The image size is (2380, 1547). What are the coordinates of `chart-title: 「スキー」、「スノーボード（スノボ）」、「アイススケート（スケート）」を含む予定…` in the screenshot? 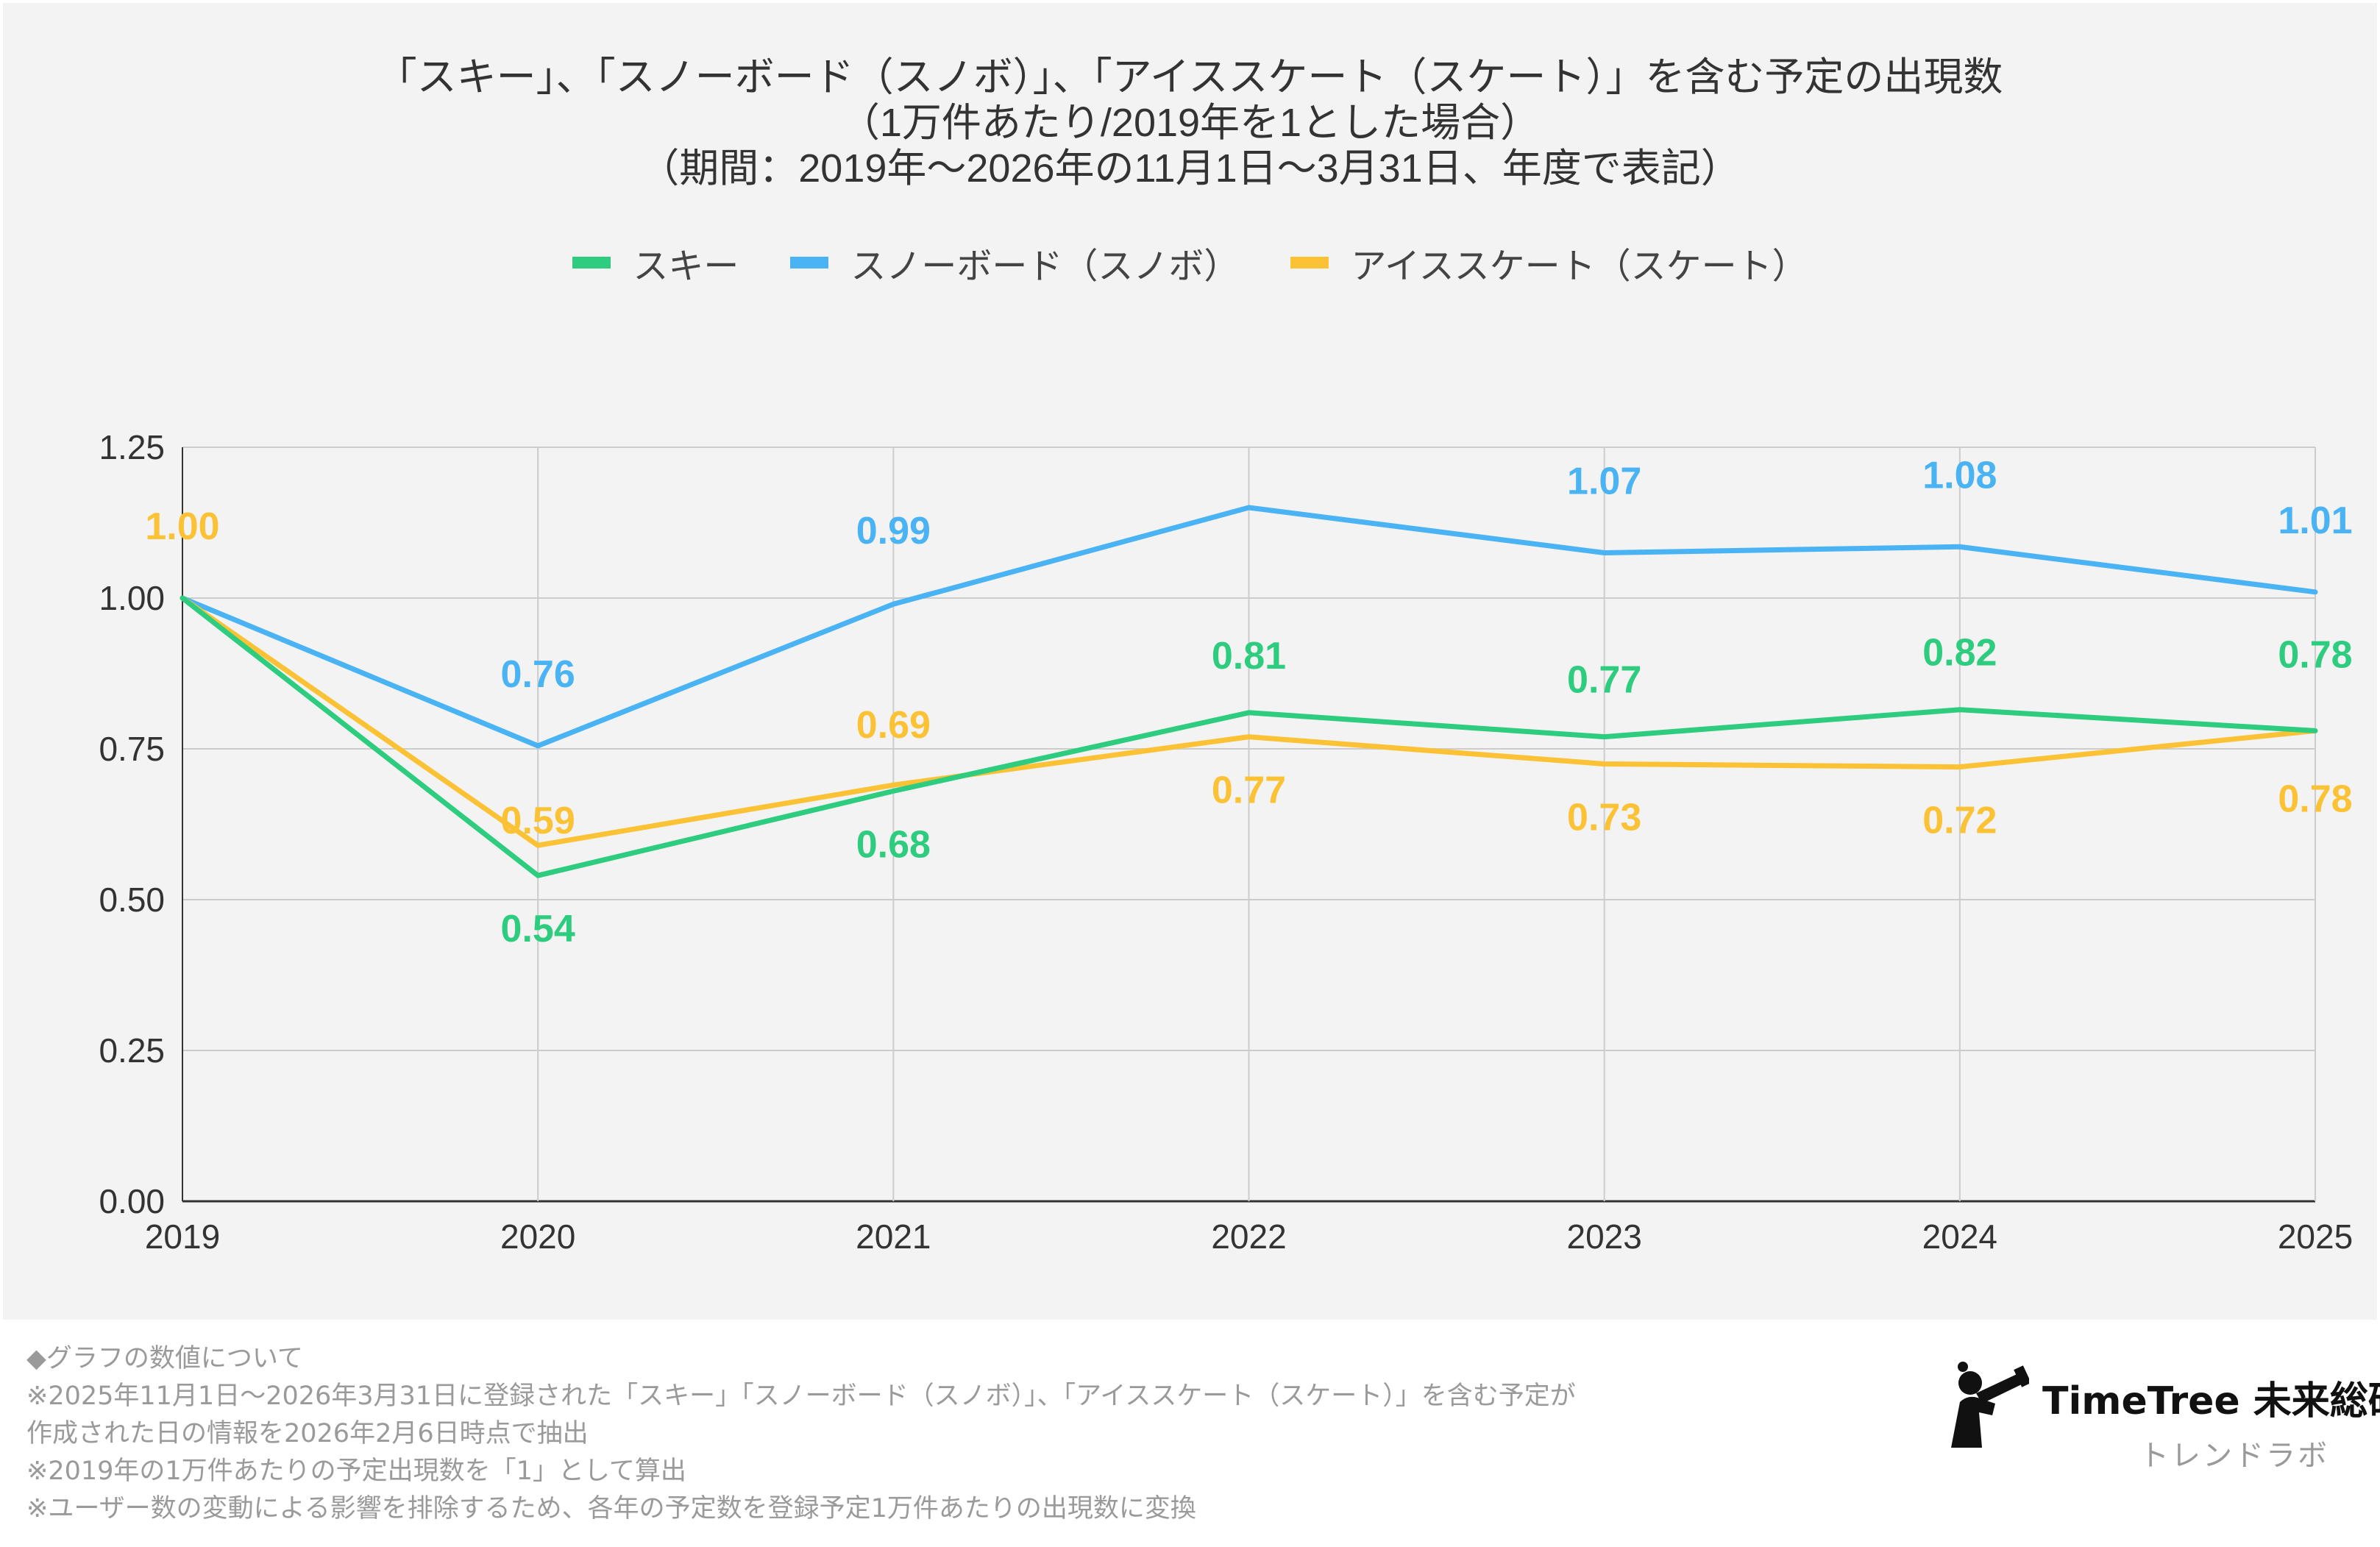 It's located at (1190, 122).